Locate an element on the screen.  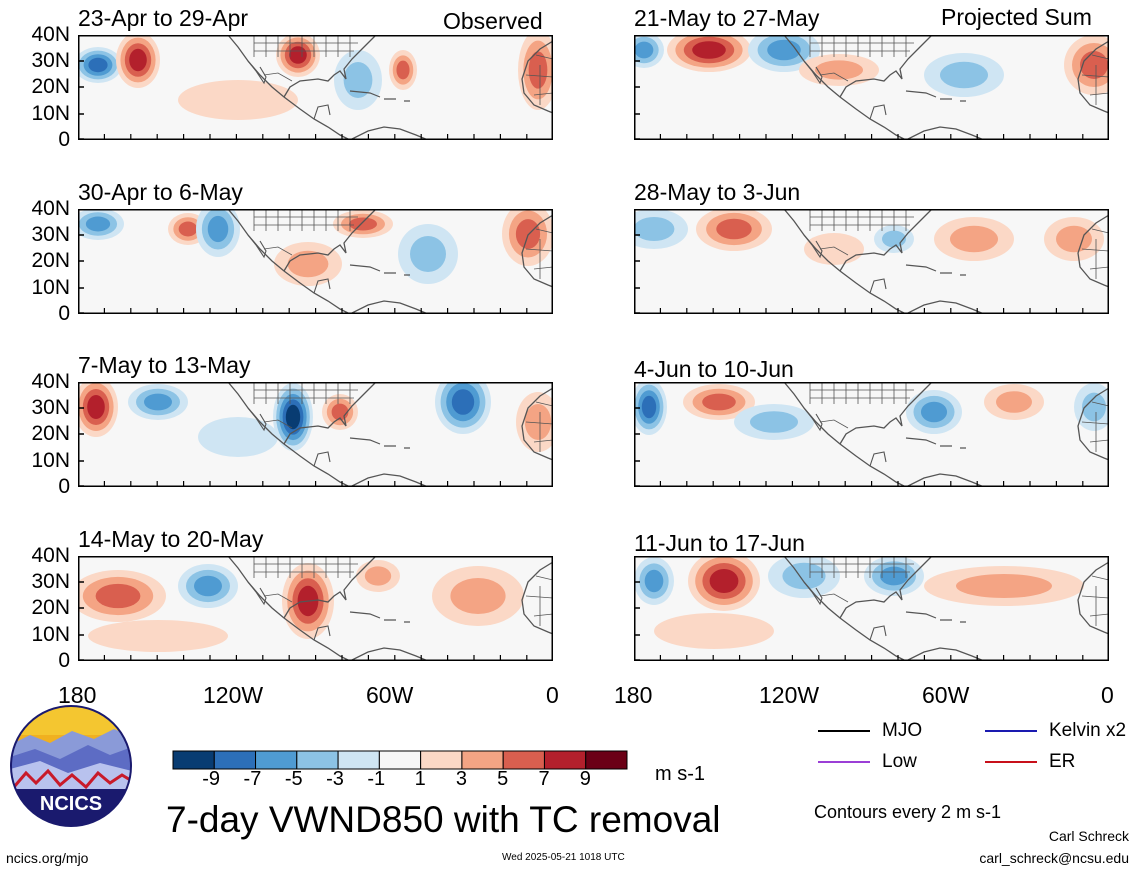
x-tick-label: 180 is located at coordinates (77, 695).